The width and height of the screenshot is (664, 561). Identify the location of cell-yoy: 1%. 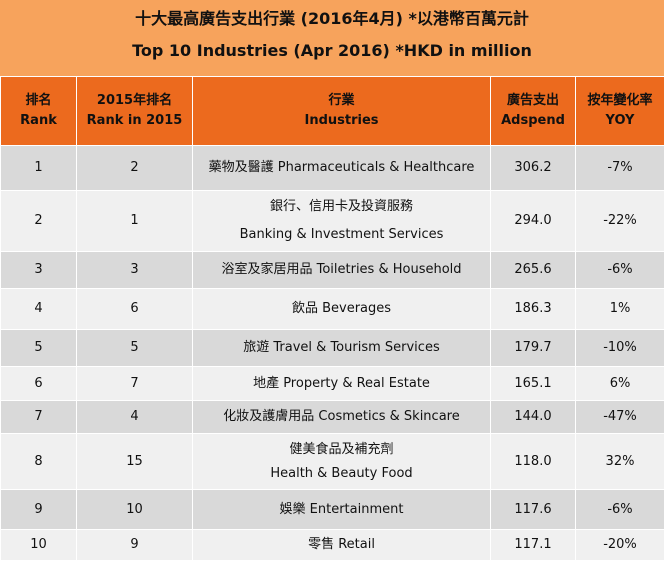
(619, 309).